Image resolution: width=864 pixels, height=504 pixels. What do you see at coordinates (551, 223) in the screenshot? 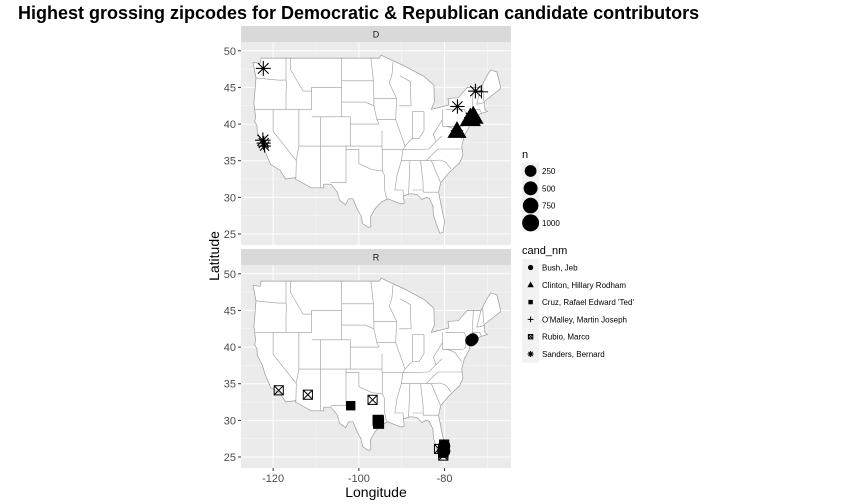
I see `size-legend-label: 1000` at bounding box center [551, 223].